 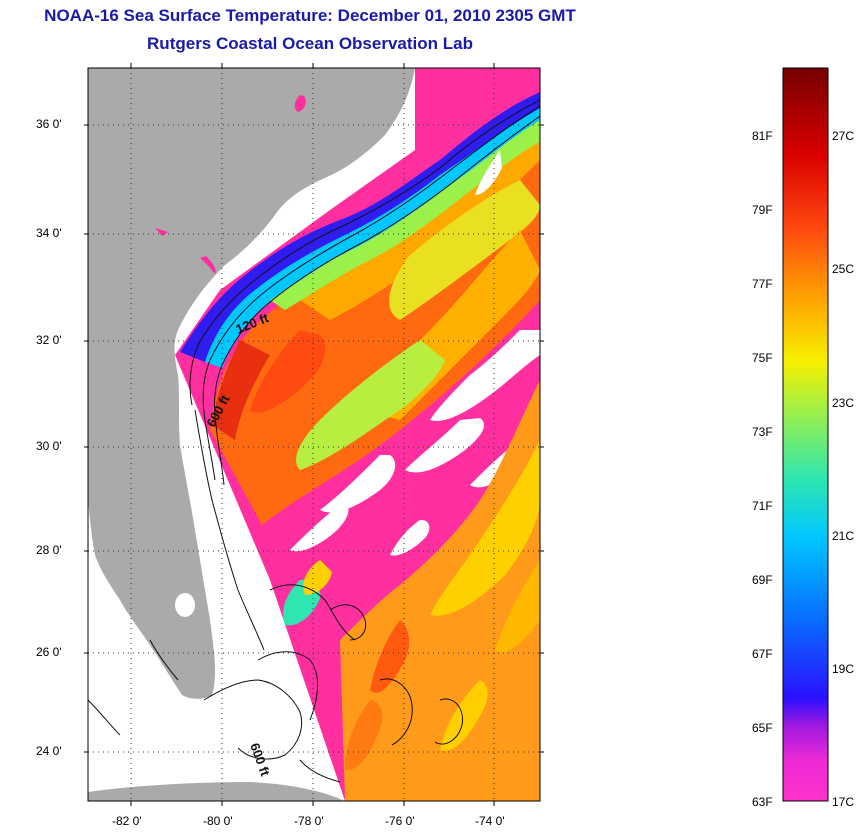 I want to click on colorbar-label-71f: 71F, so click(x=762, y=506).